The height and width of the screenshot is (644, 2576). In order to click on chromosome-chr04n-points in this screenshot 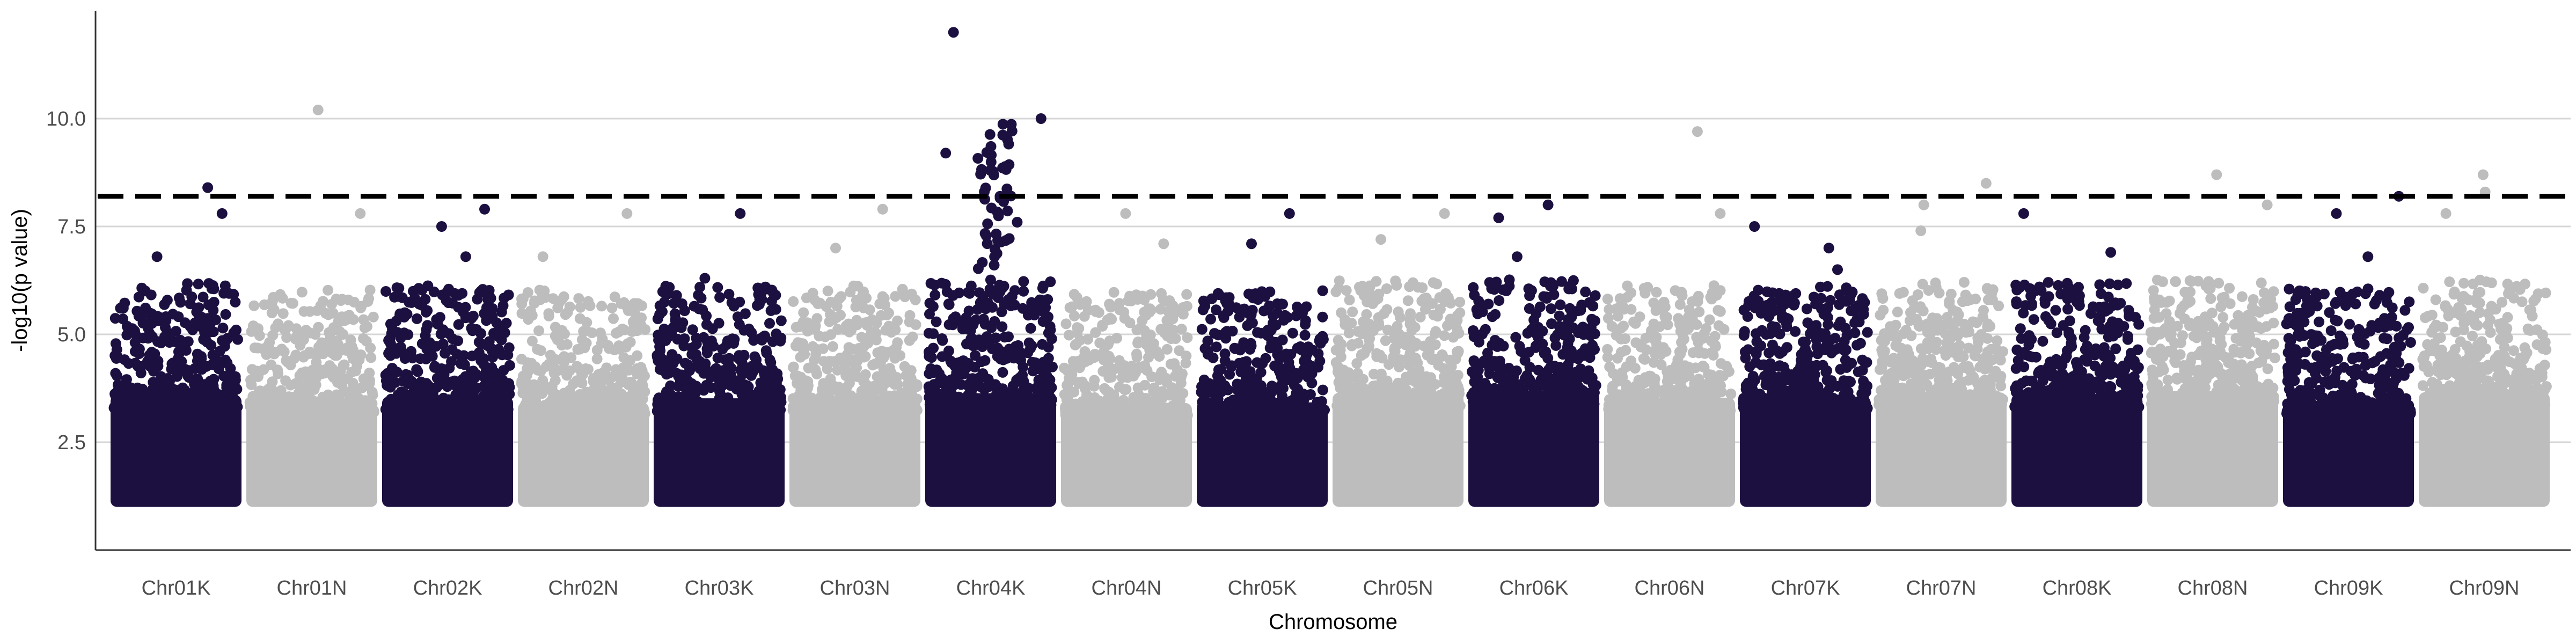, I will do `click(1126, 357)`.